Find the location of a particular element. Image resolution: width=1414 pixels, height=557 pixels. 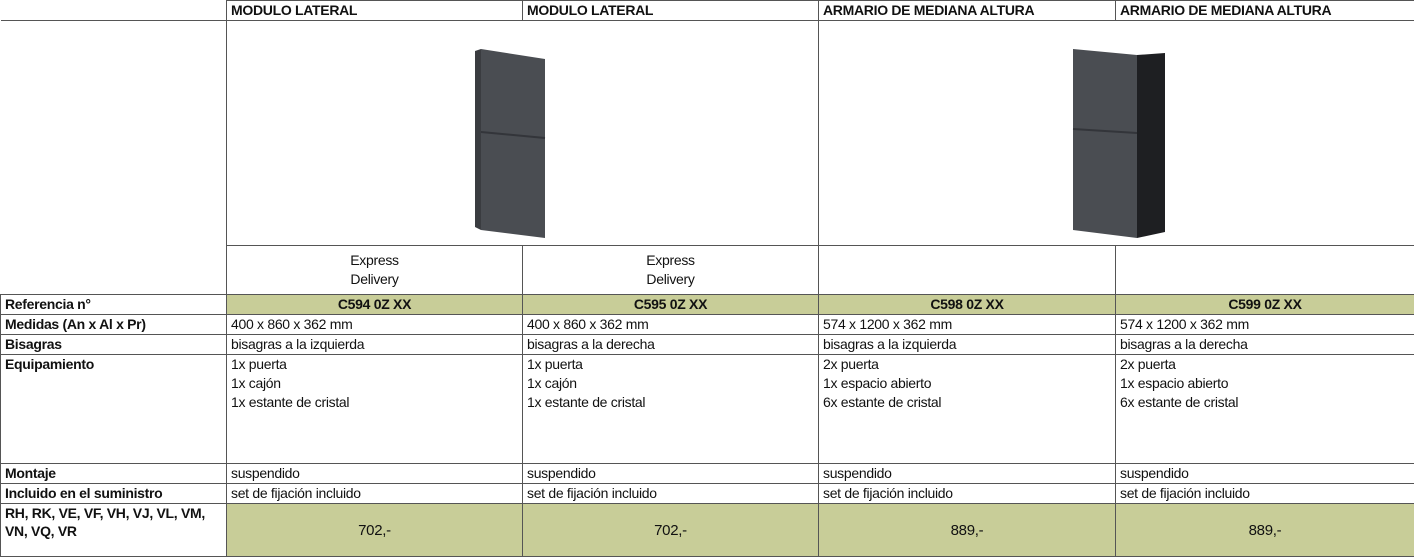

row-label: Bisagras is located at coordinates (114, 345).